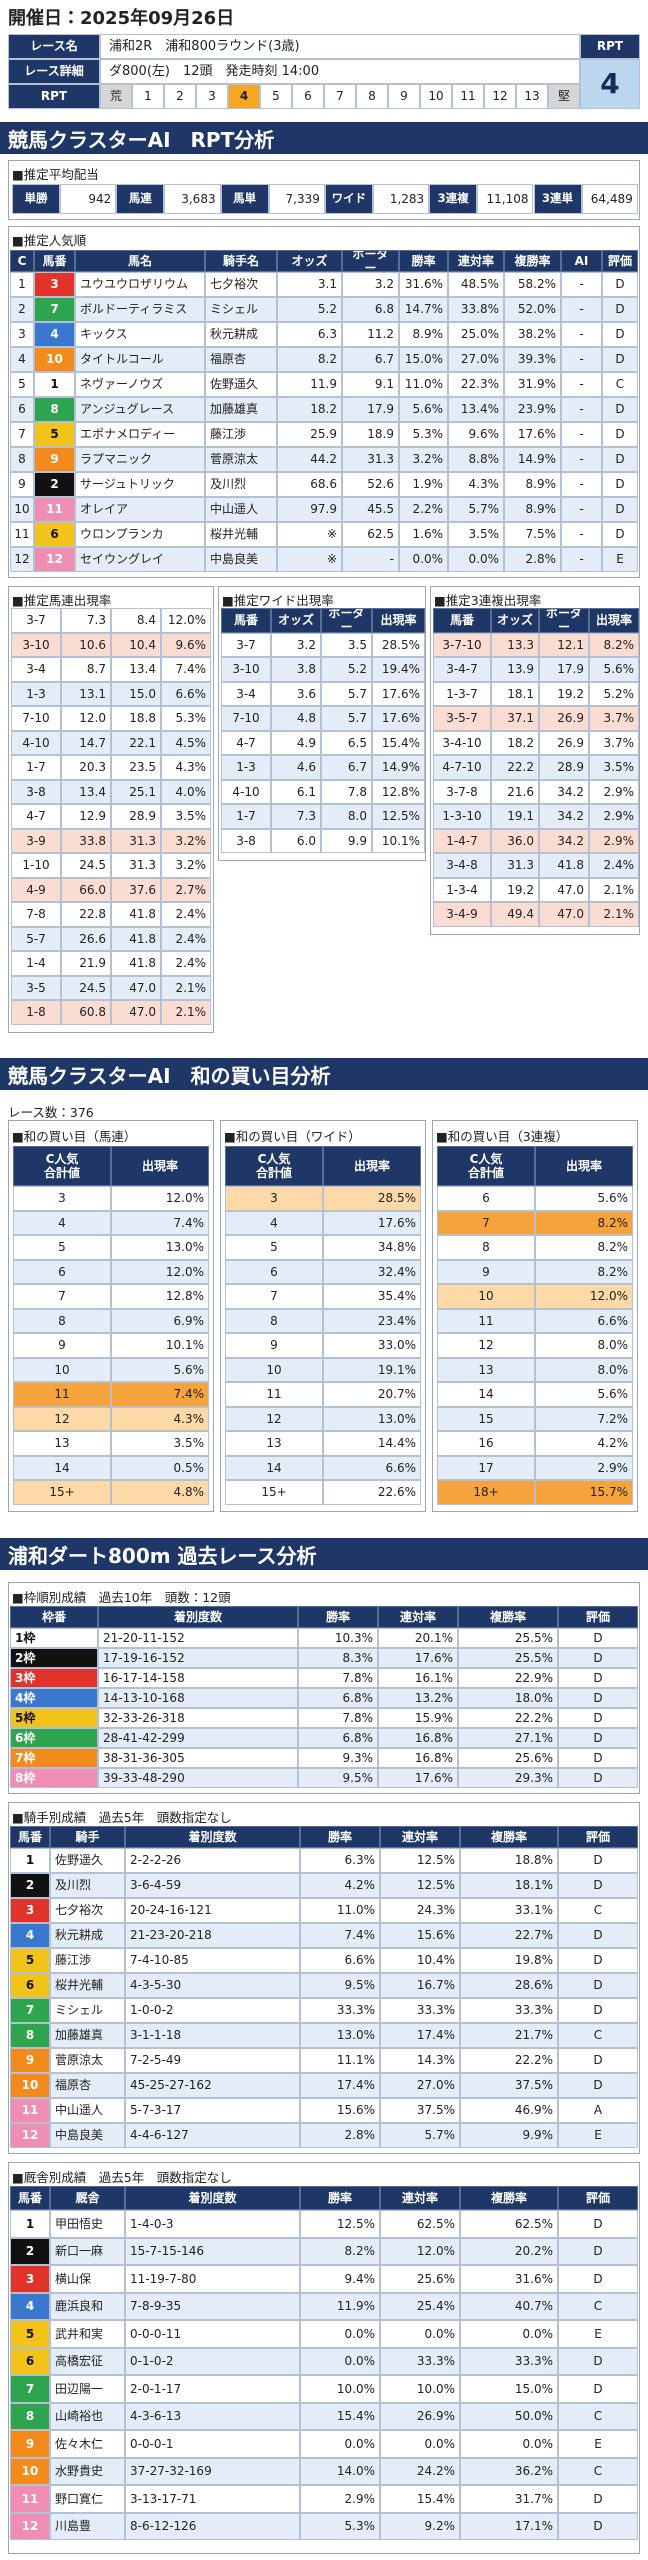 Image resolution: width=648 pixels, height=2560 pixels. What do you see at coordinates (338, 1758) in the screenshot?
I see `table-cell: 9.3%` at bounding box center [338, 1758].